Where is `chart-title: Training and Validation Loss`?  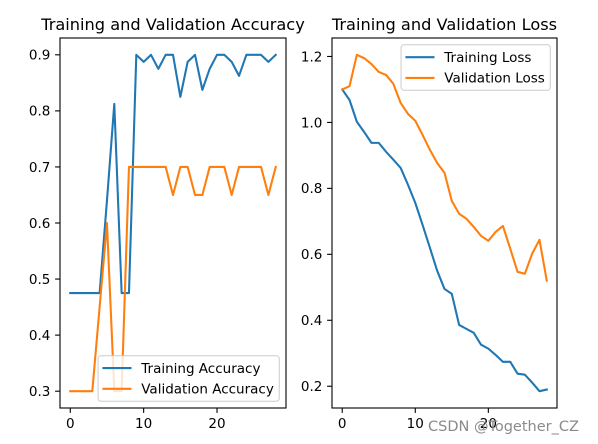
chart-title: Training and Validation Loss is located at coordinates (444, 24).